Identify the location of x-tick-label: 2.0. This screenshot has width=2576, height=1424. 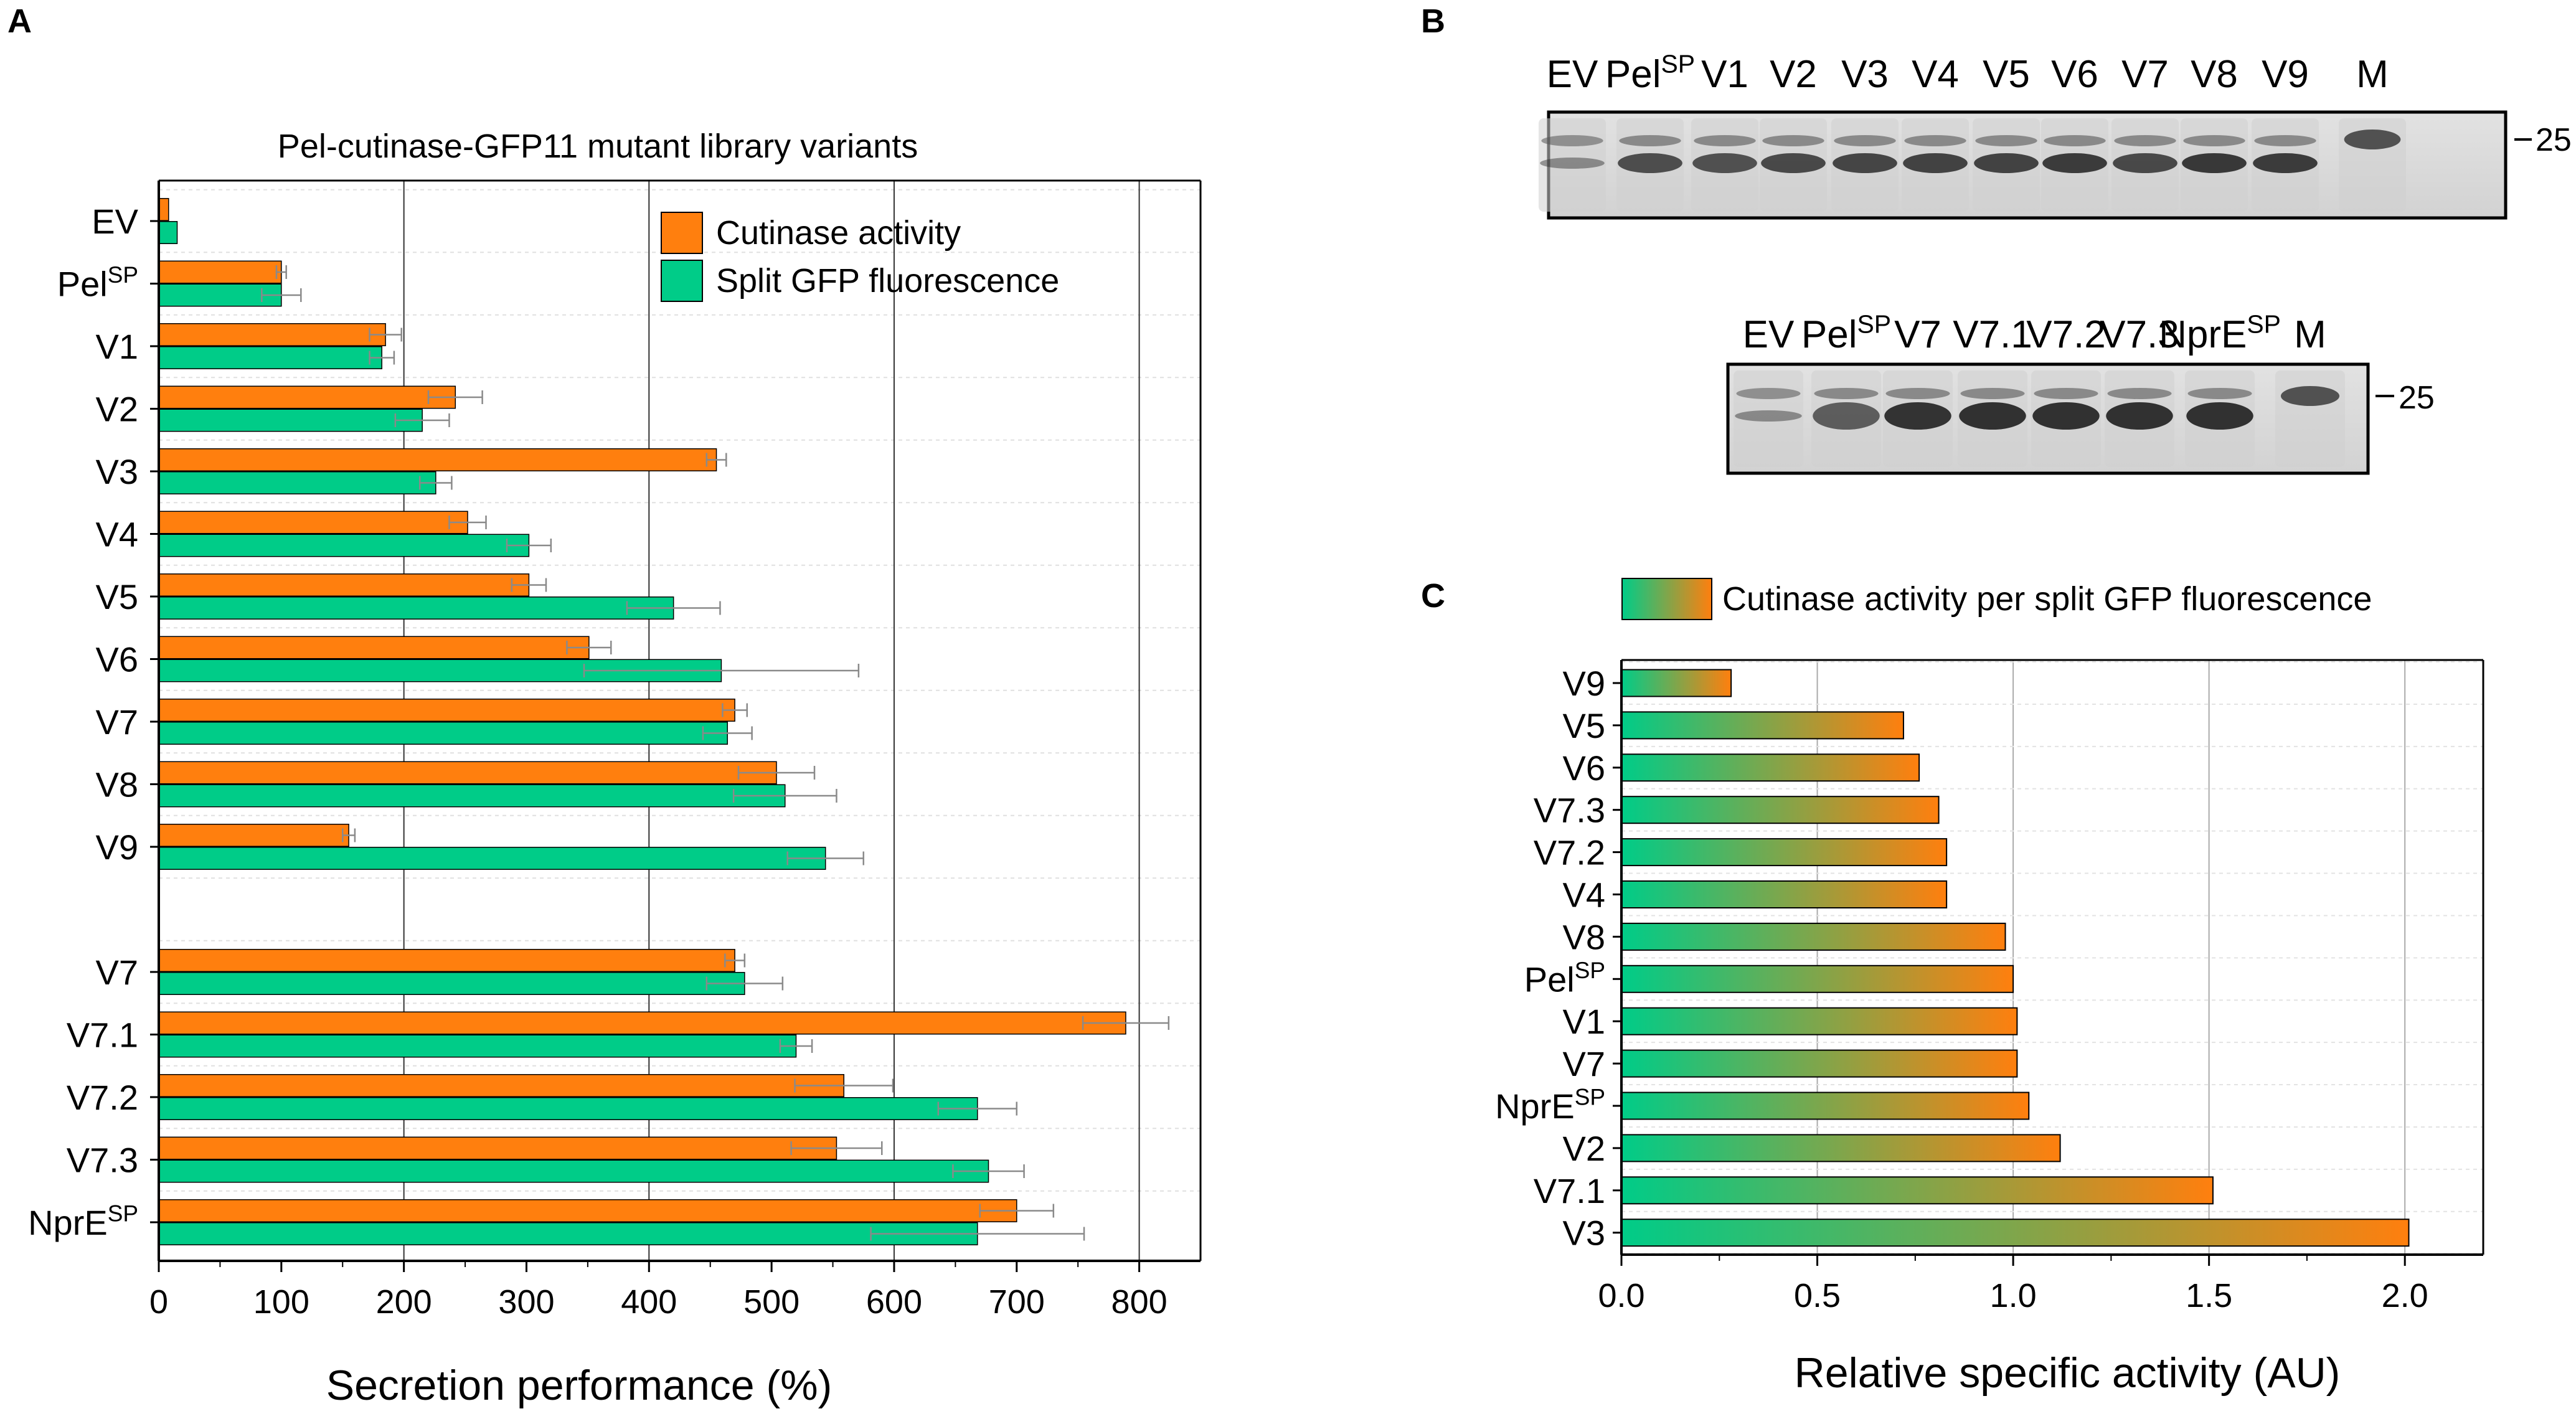
(2405, 1295).